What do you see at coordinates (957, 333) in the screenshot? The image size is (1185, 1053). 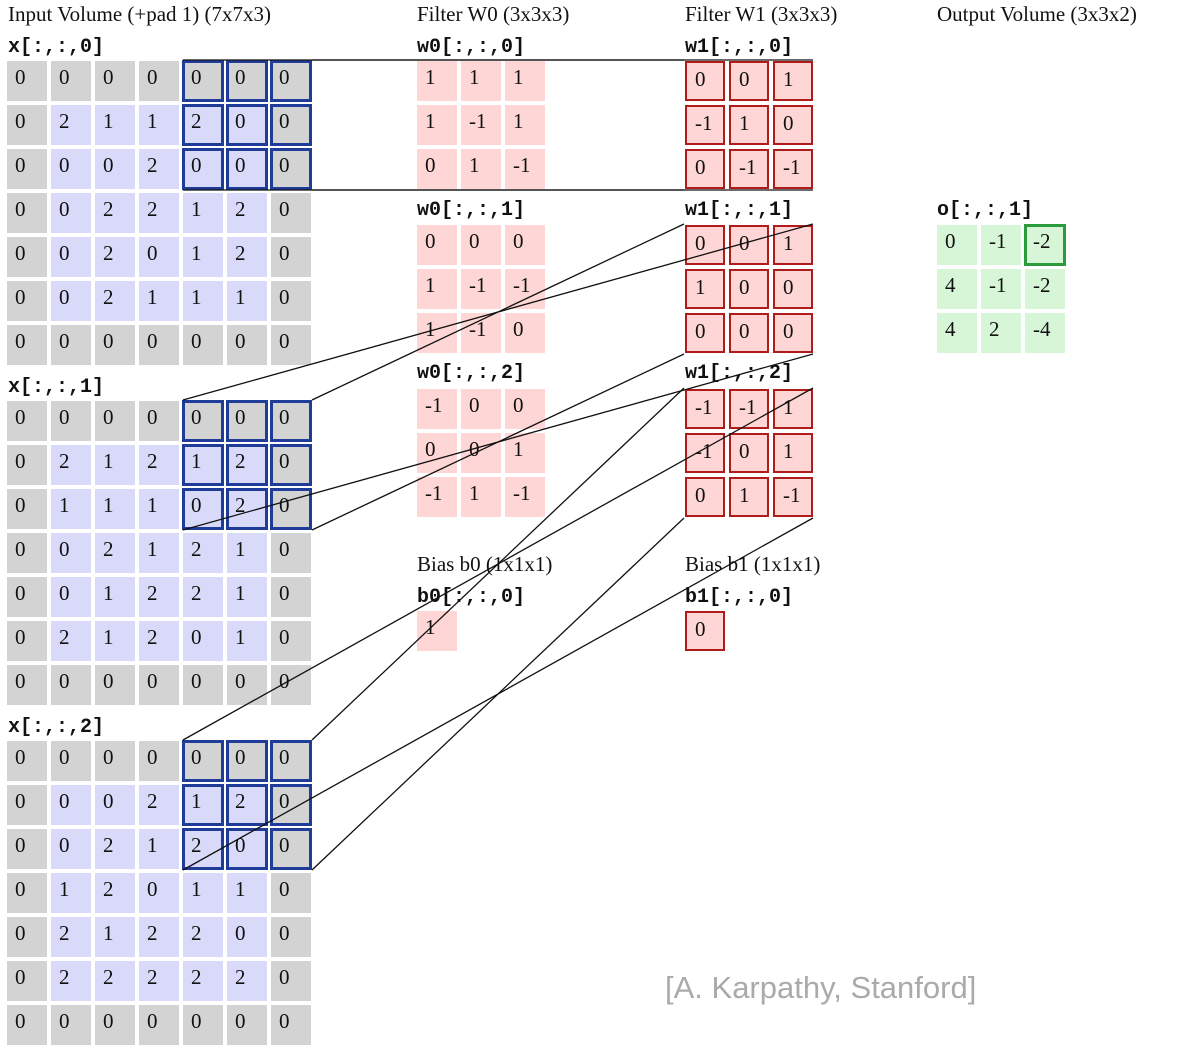 I see `output-cell: 4` at bounding box center [957, 333].